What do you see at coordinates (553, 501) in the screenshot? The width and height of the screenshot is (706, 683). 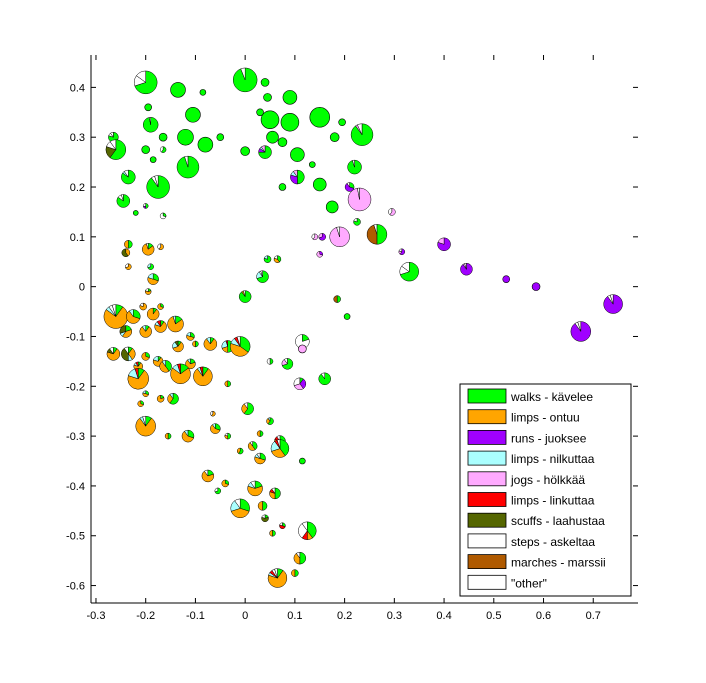 I see `legend-label: limps - linkuttaa` at bounding box center [553, 501].